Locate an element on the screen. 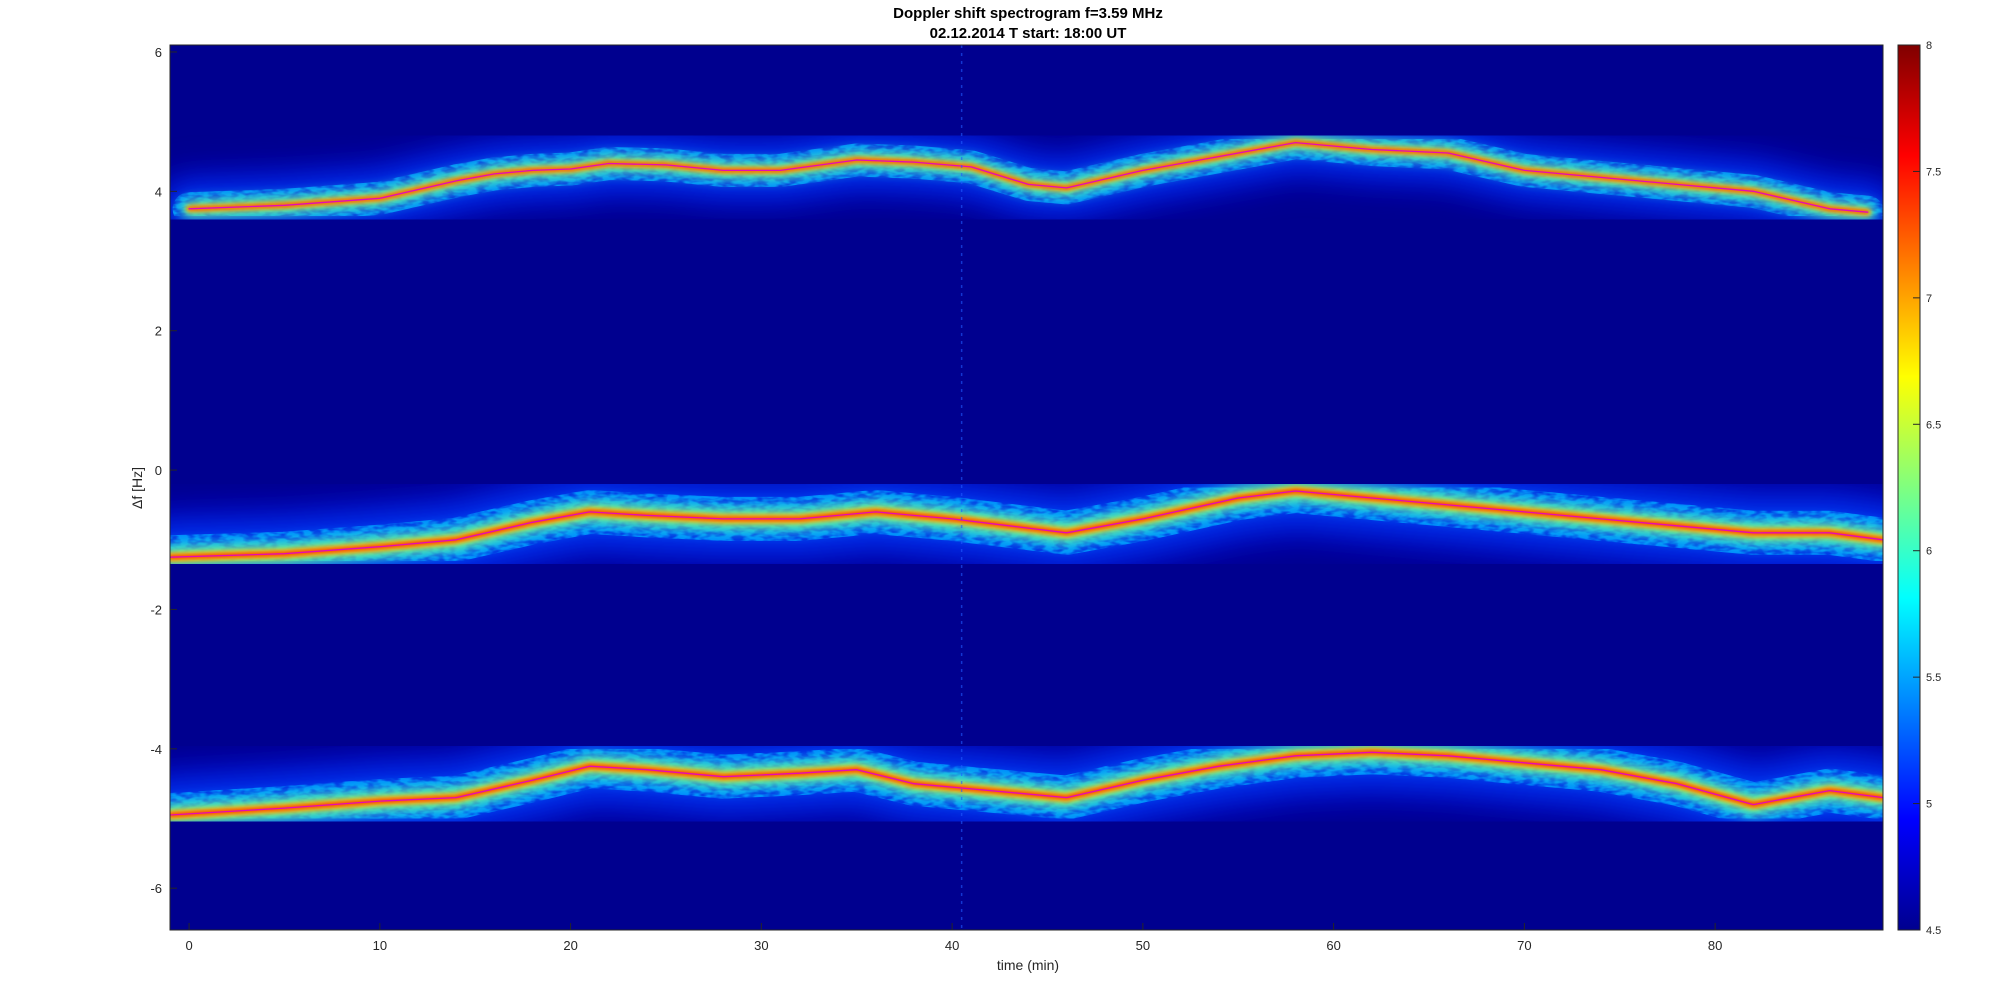 This screenshot has height=995, width=2000. colorbar-tick-label: 7 is located at coordinates (1929, 299).